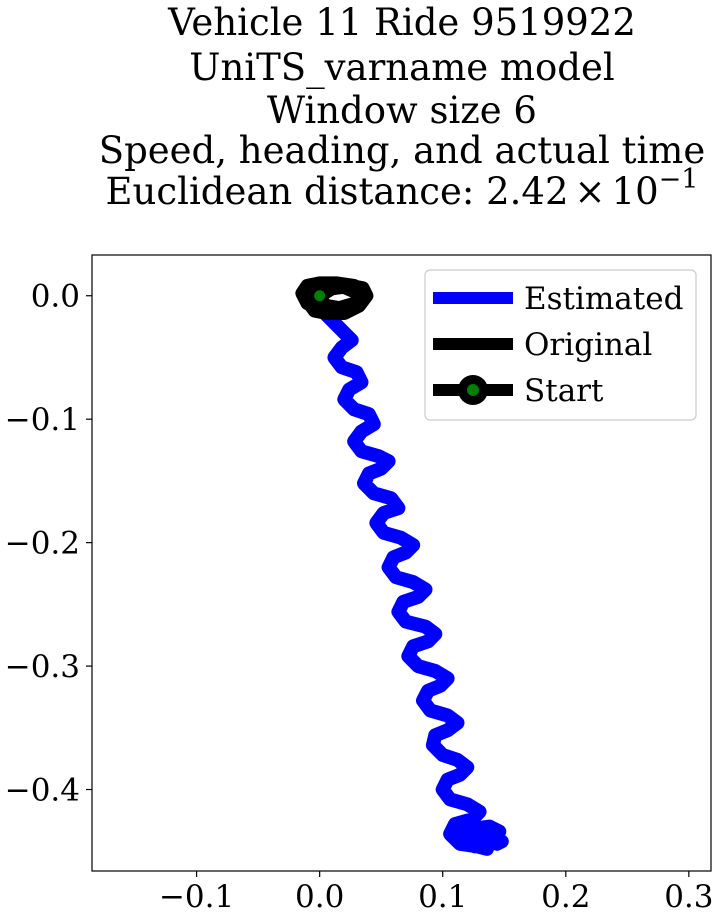 The image size is (720, 922). What do you see at coordinates (320, 296) in the screenshot?
I see `start-point` at bounding box center [320, 296].